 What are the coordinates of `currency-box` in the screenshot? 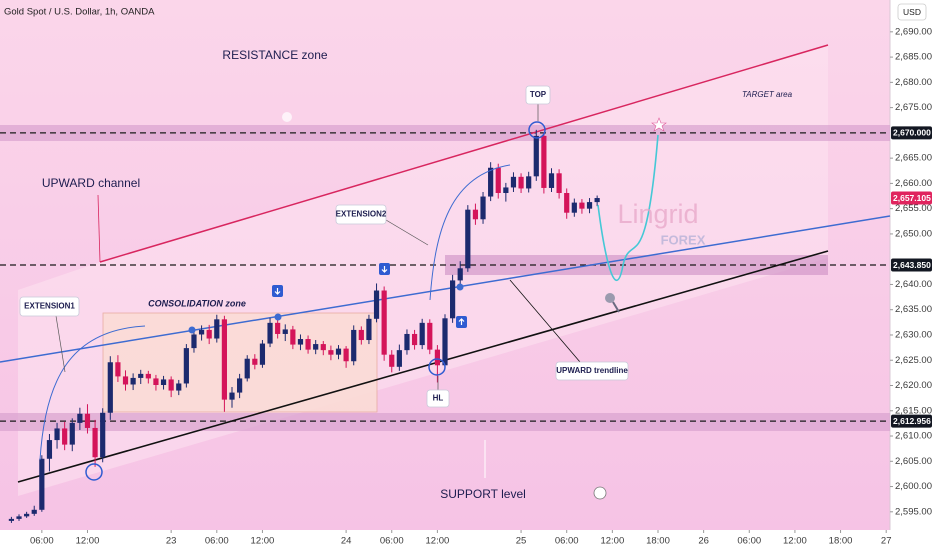 It's located at (912, 12).